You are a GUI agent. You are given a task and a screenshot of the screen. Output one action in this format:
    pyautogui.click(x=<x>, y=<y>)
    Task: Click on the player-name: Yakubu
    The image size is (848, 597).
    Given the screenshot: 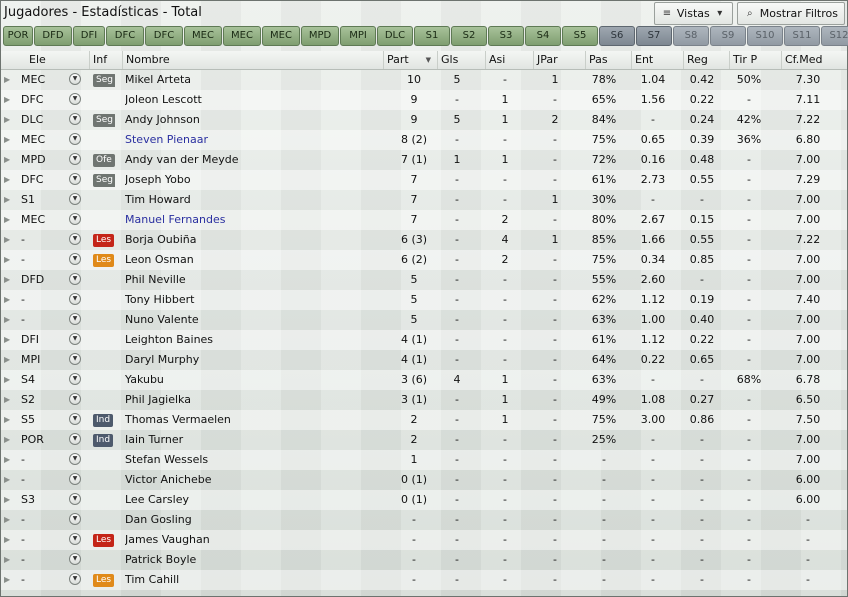 What is the action you would take?
    pyautogui.click(x=144, y=379)
    